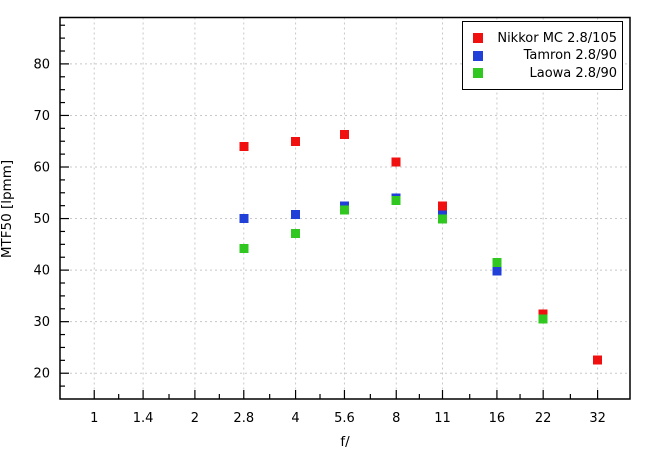  Describe the element at coordinates (41, 219) in the screenshot. I see `y-tick-label: 50` at that location.